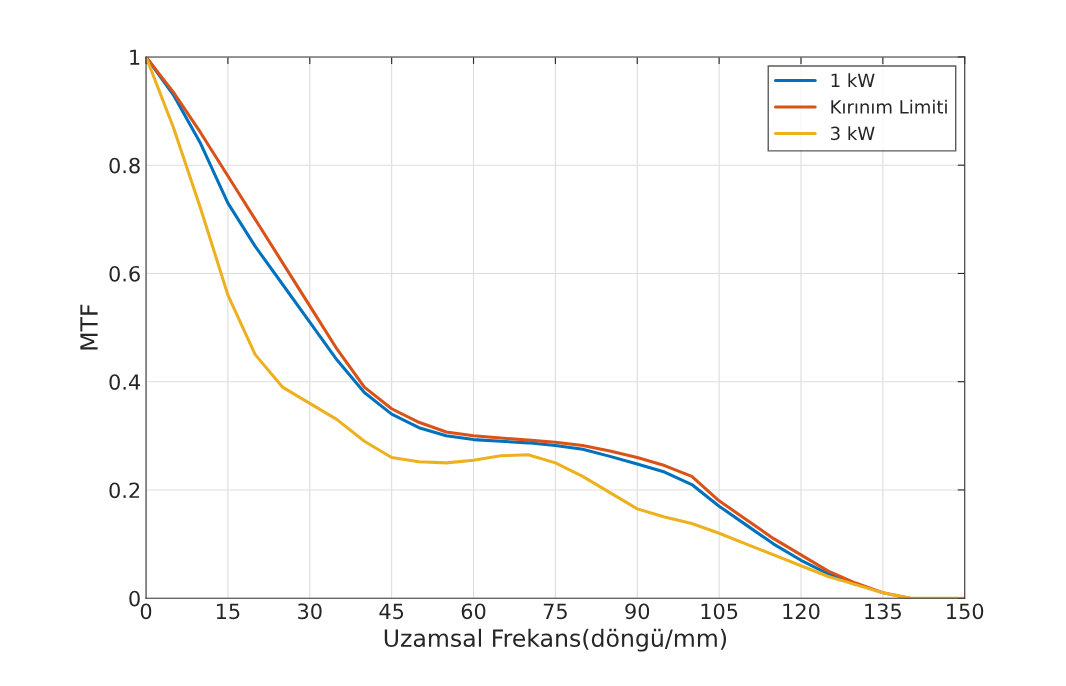 This screenshot has width=1066, height=686. I want to click on x-tick-label: 75, so click(555, 611).